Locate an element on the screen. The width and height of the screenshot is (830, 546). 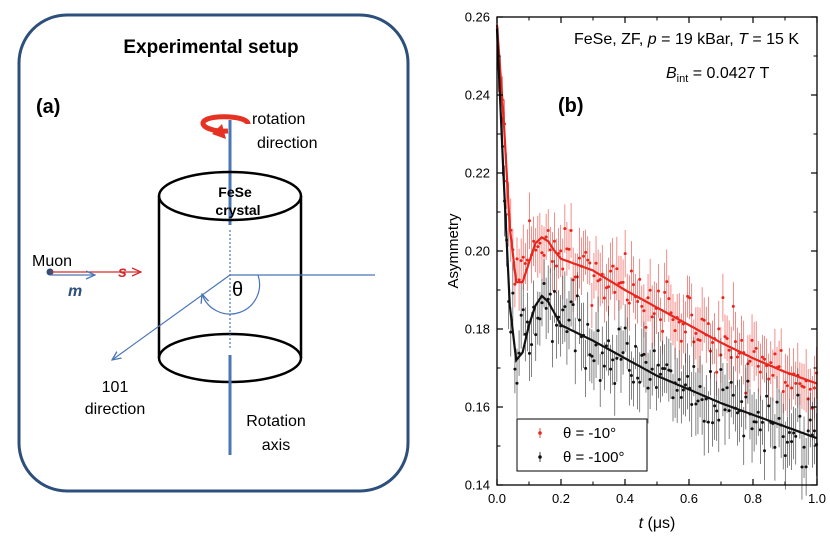
x-tick-label: 0.2 is located at coordinates (561, 498).